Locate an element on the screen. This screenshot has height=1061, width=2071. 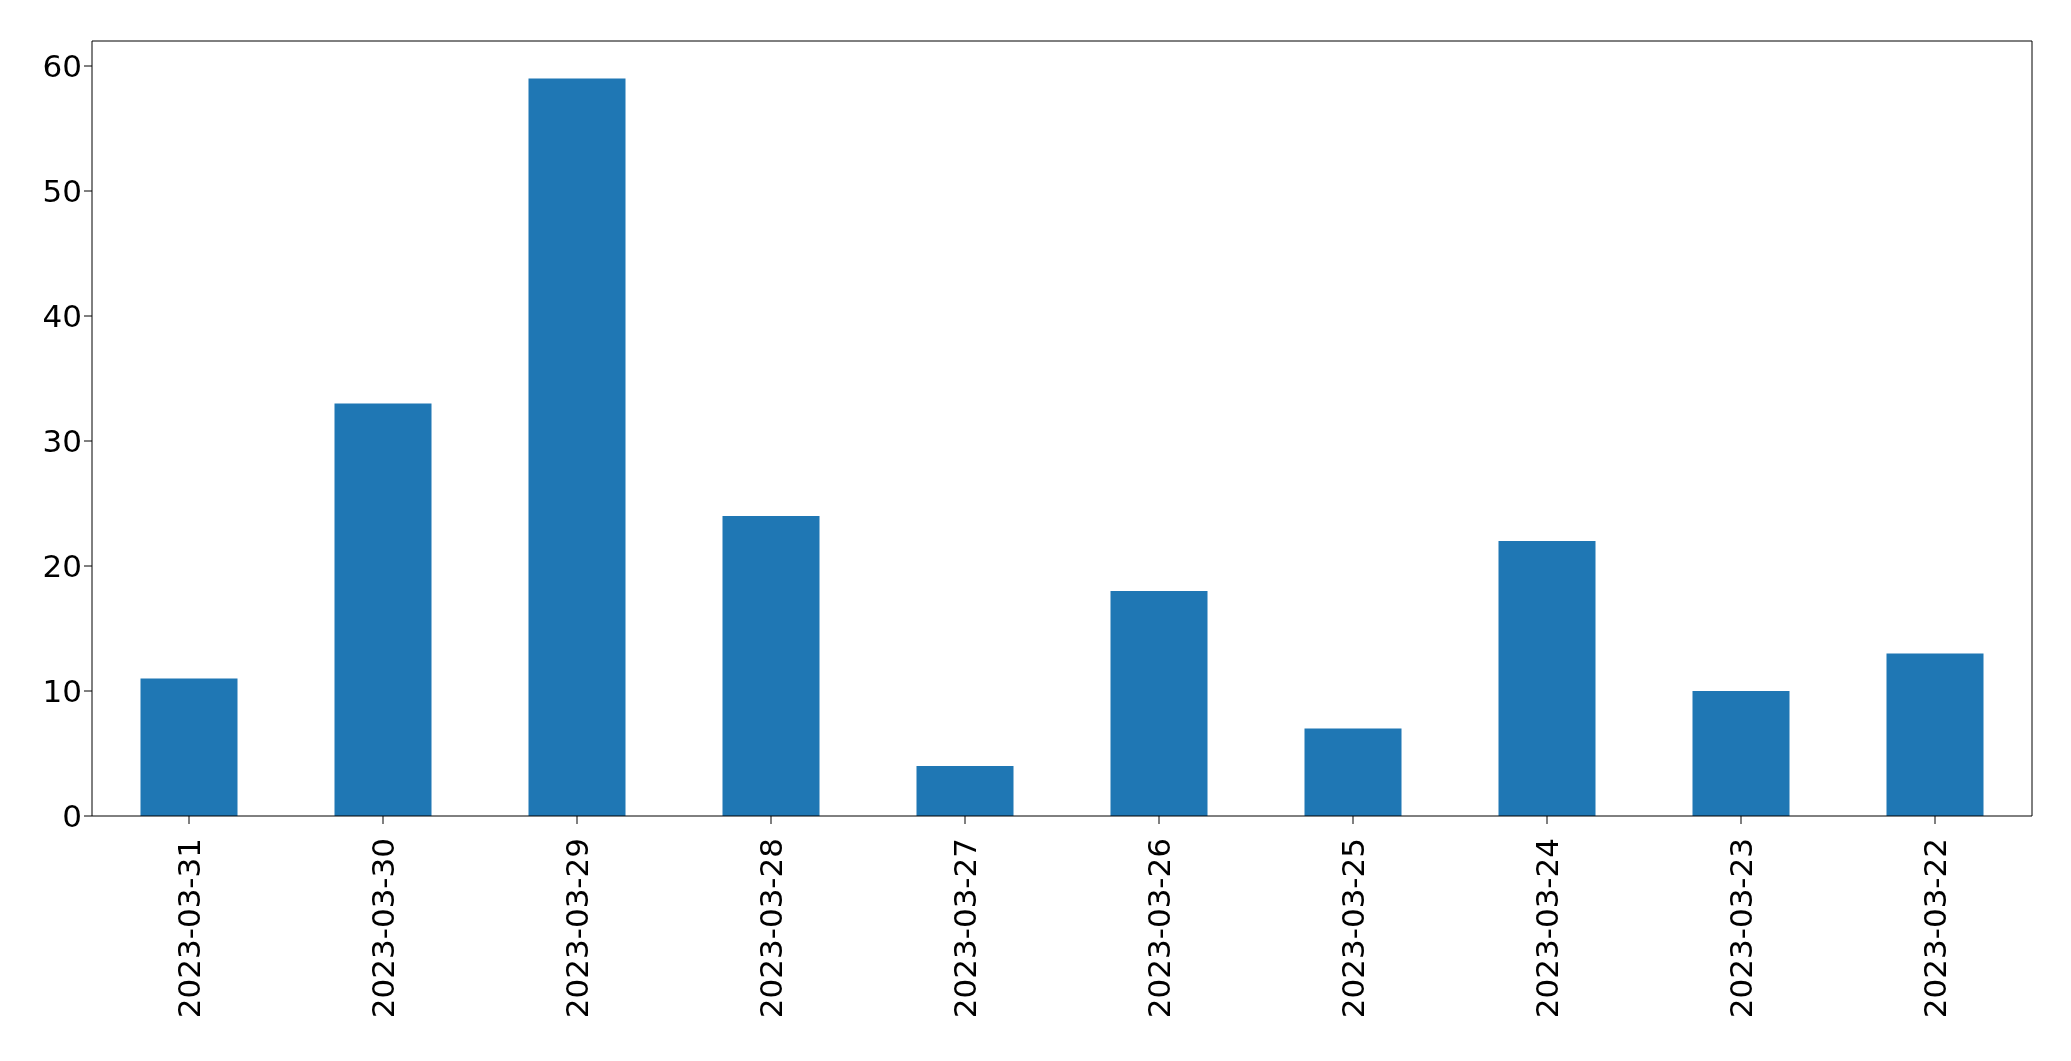
y-tick-label: 0 is located at coordinates (72, 816).